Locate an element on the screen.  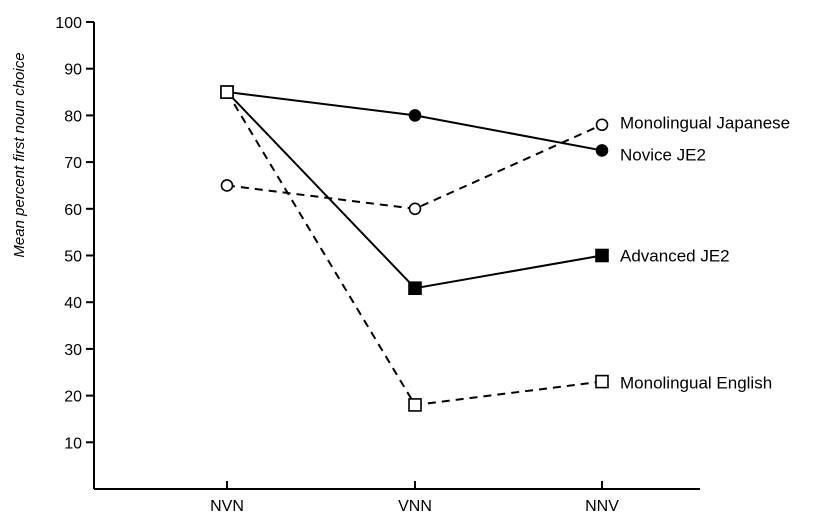
x-tick-label: VNN is located at coordinates (415, 506).